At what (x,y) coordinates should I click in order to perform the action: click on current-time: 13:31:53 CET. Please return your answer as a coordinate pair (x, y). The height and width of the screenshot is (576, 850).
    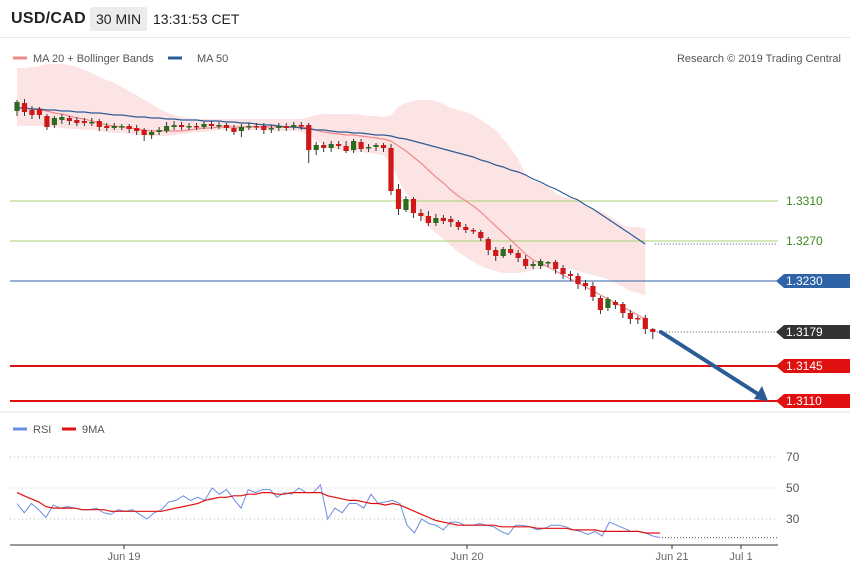
    Looking at the image, I should click on (196, 19).